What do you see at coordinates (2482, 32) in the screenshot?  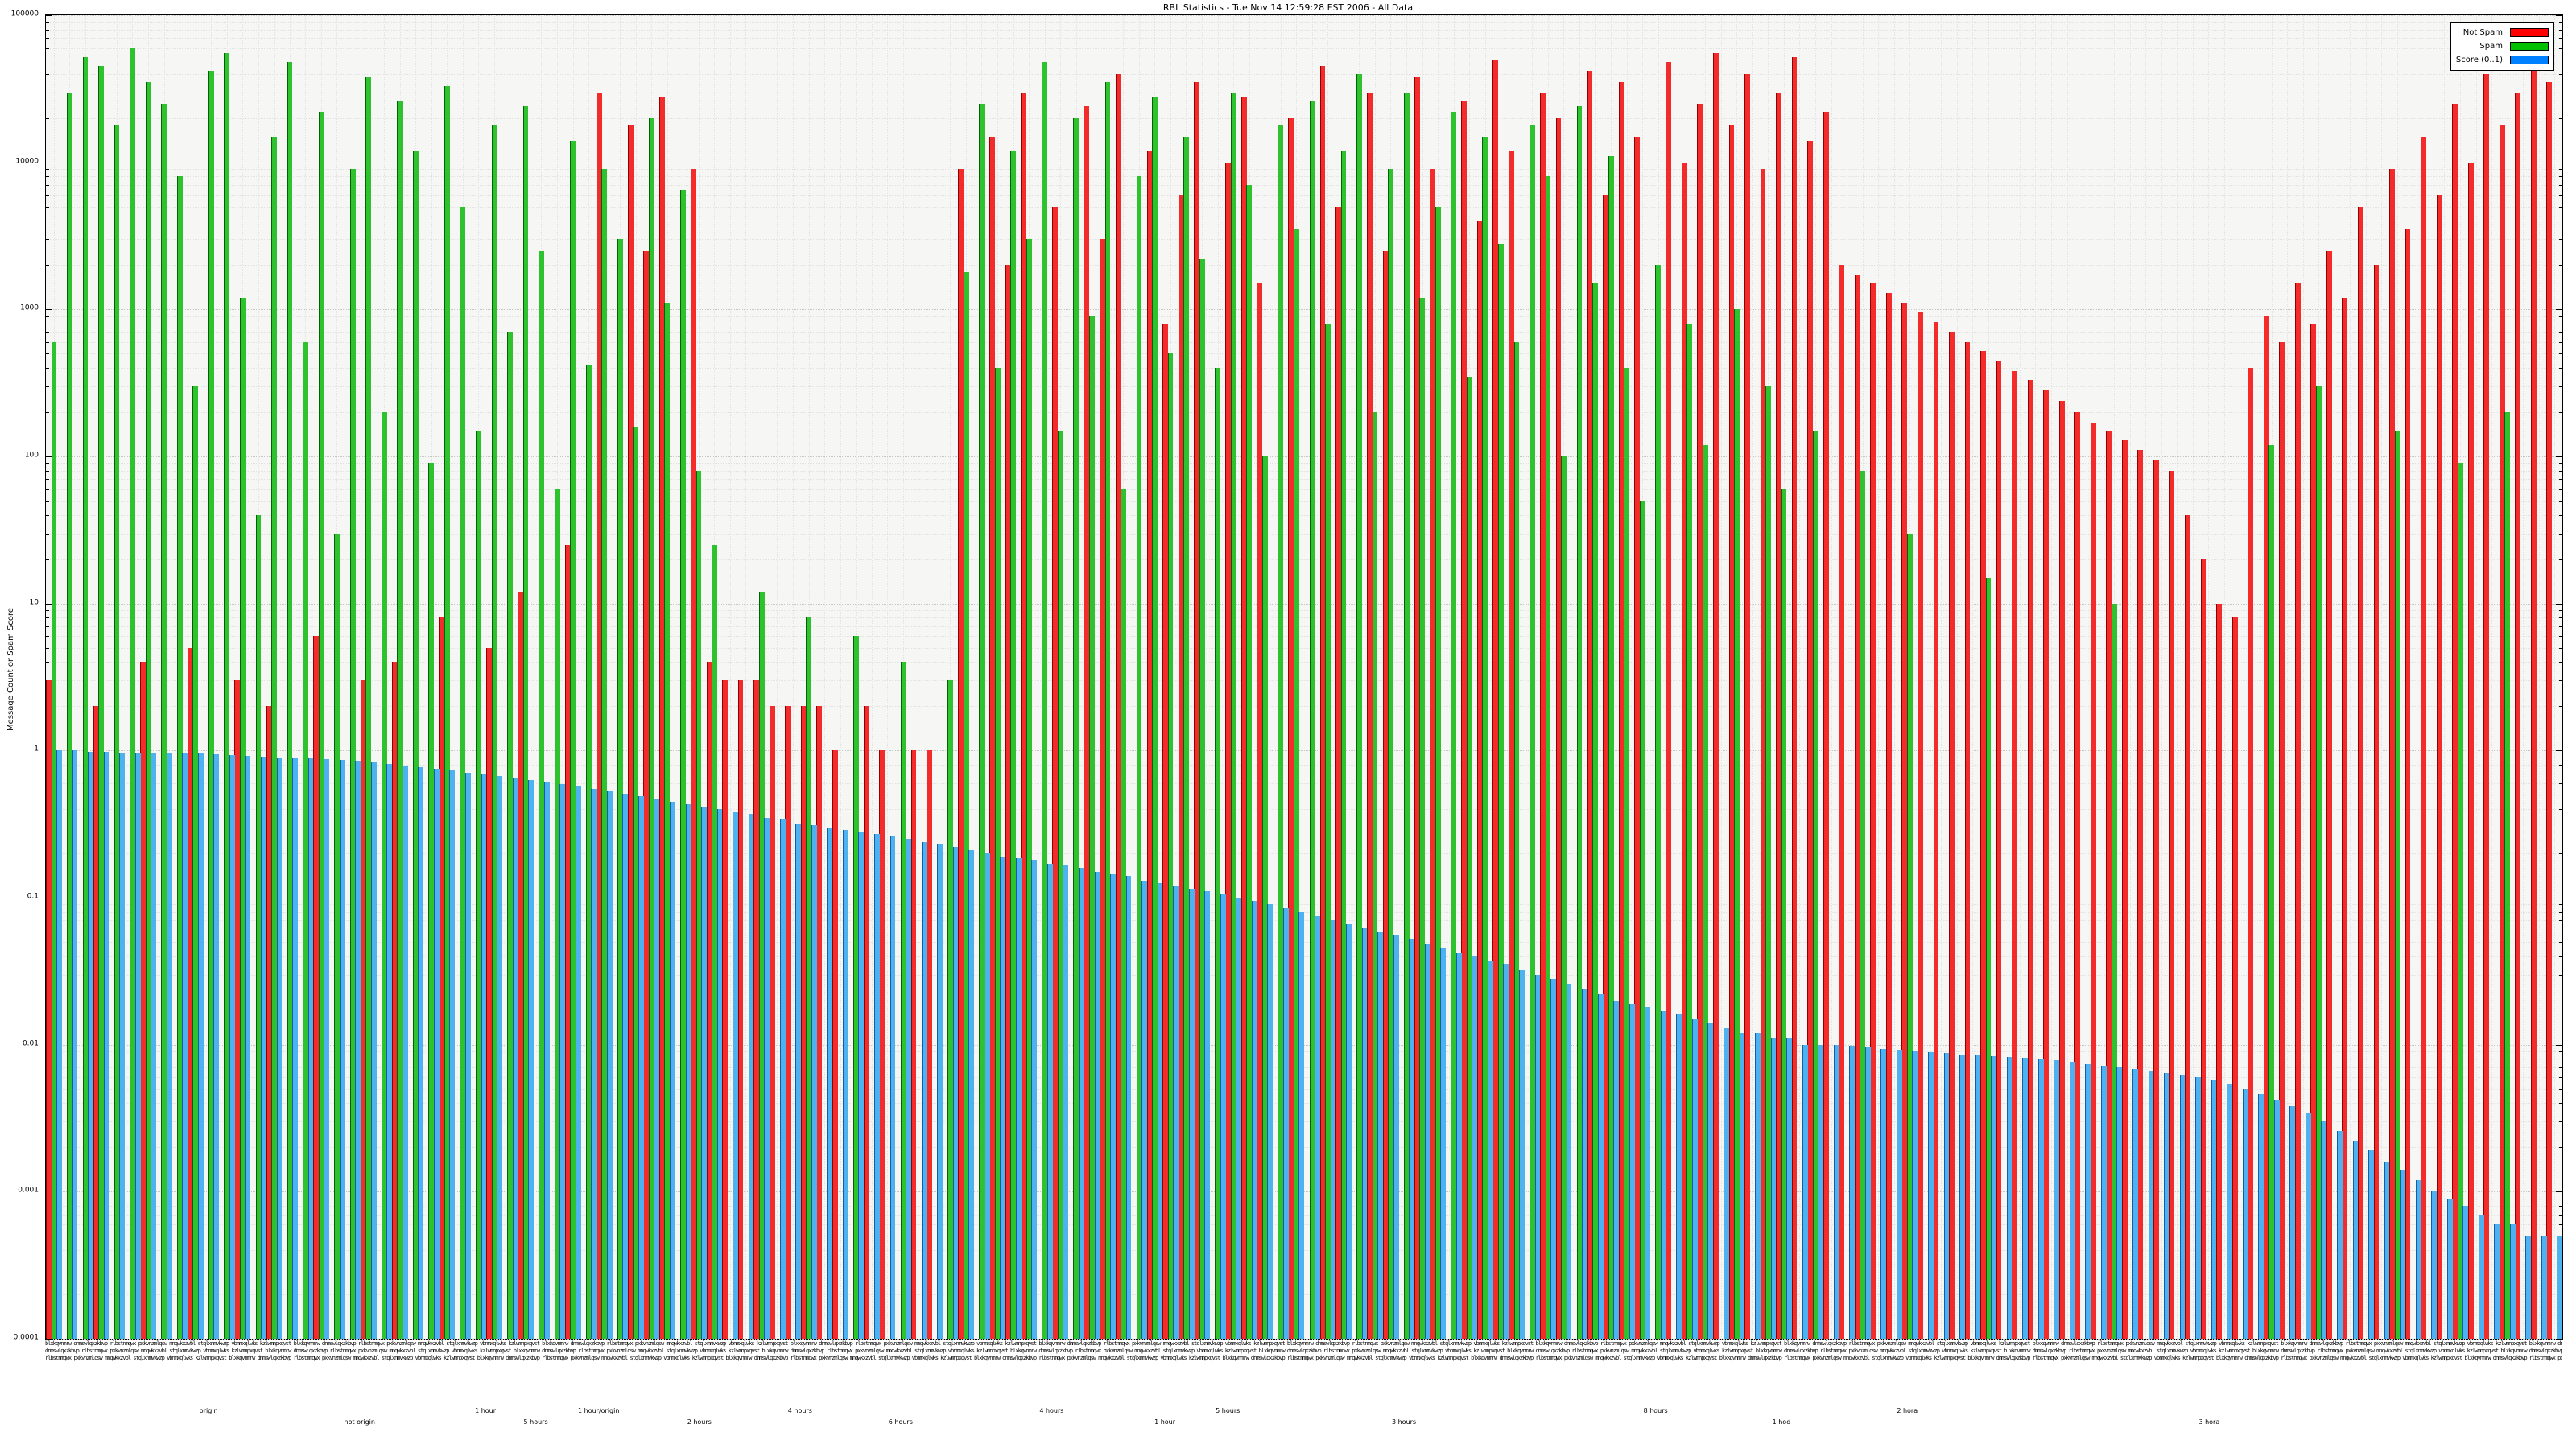 I see `legend-label-not-spam: Not Spam` at bounding box center [2482, 32].